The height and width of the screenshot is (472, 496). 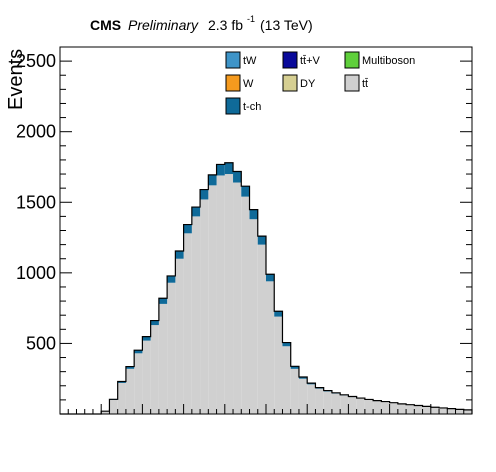 What do you see at coordinates (250, 61) in the screenshot?
I see `legend-label-tW: tW` at bounding box center [250, 61].